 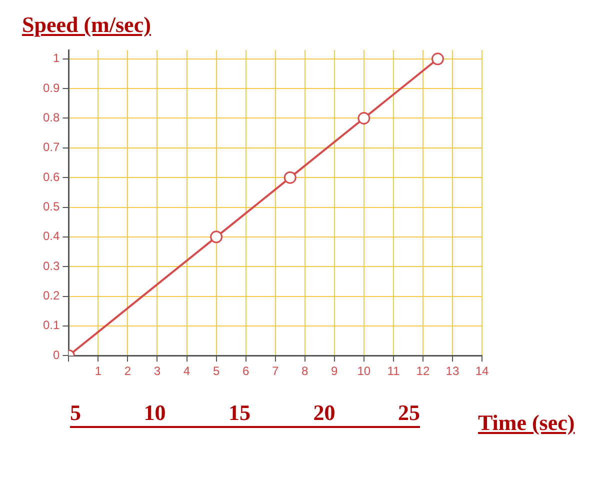 I want to click on y-tick-label: 0.5, so click(x=51, y=207).